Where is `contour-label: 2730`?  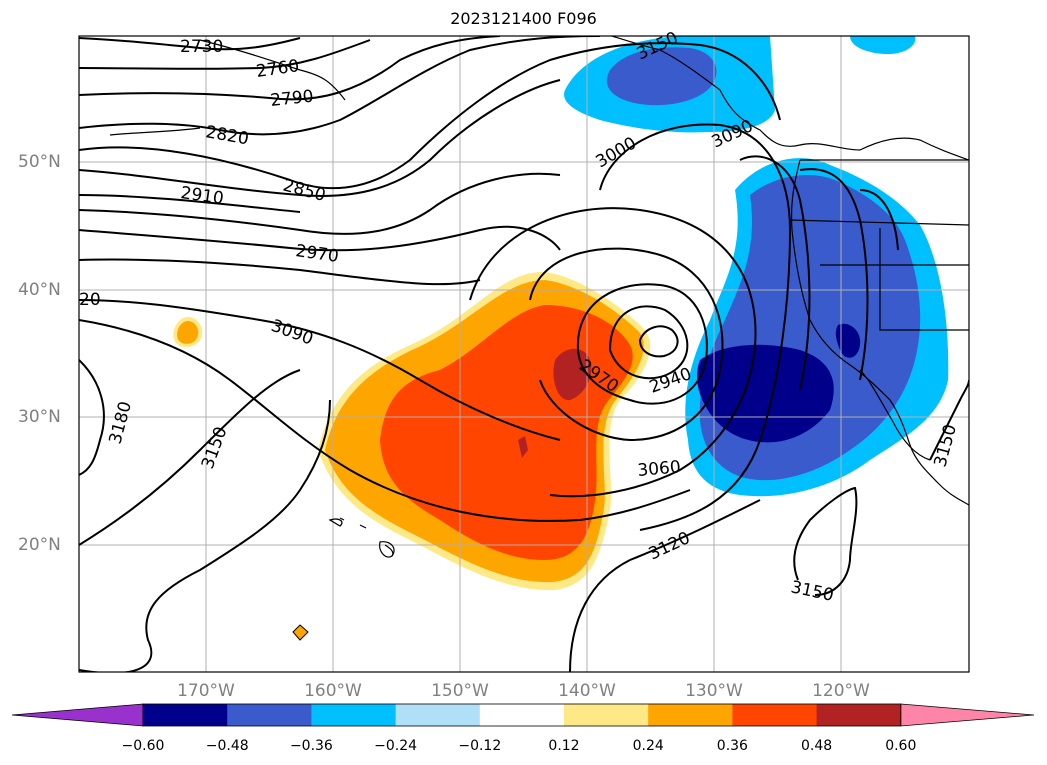
contour-label: 2730 is located at coordinates (201, 47).